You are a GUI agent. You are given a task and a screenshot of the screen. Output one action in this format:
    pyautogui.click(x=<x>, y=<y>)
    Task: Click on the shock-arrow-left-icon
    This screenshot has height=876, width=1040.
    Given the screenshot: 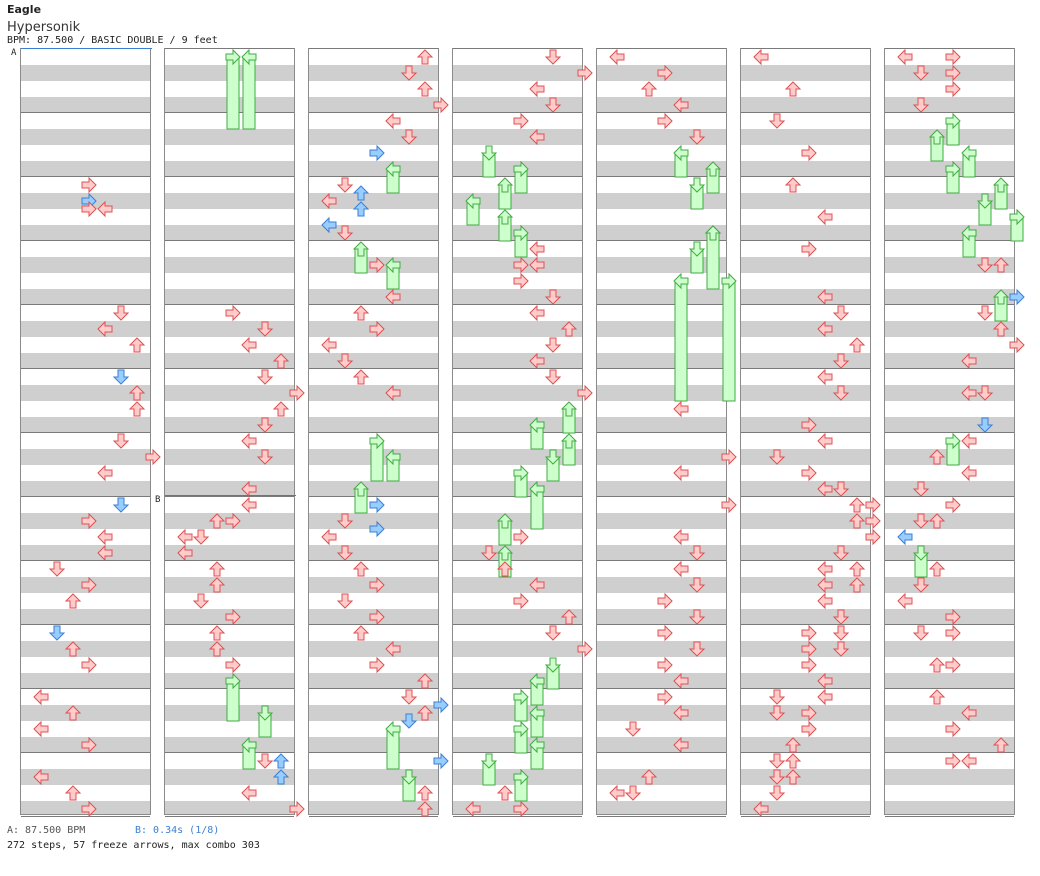 What is the action you would take?
    pyautogui.click(x=329, y=225)
    